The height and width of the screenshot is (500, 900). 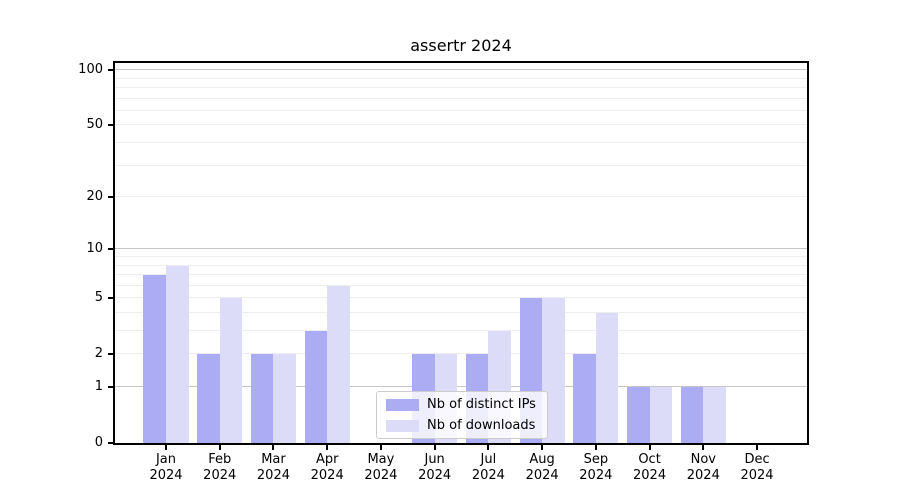 I want to click on x-tick-mark-feb, so click(x=219, y=447).